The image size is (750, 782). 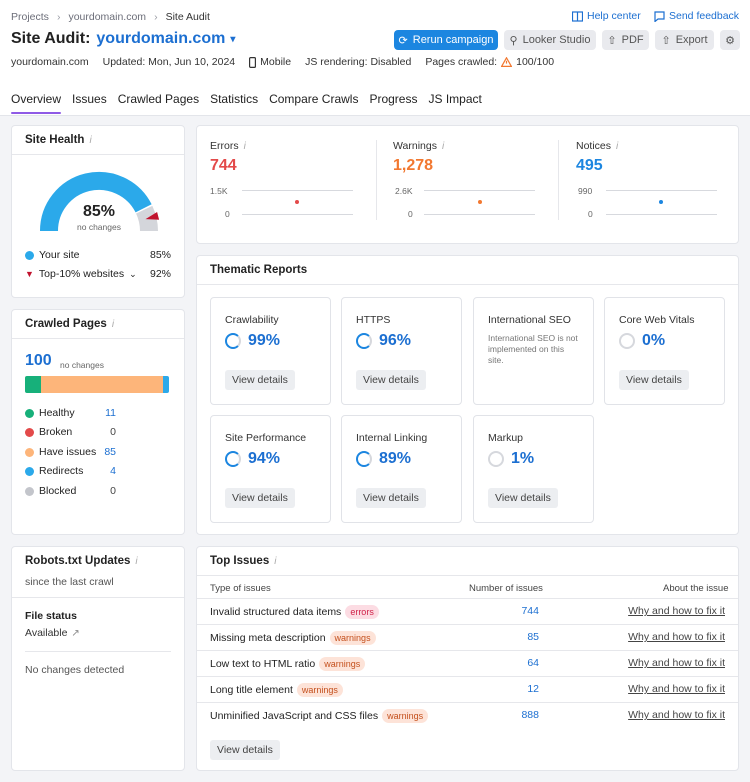 What do you see at coordinates (89, 99) in the screenshot?
I see `tab-issues: Issues` at bounding box center [89, 99].